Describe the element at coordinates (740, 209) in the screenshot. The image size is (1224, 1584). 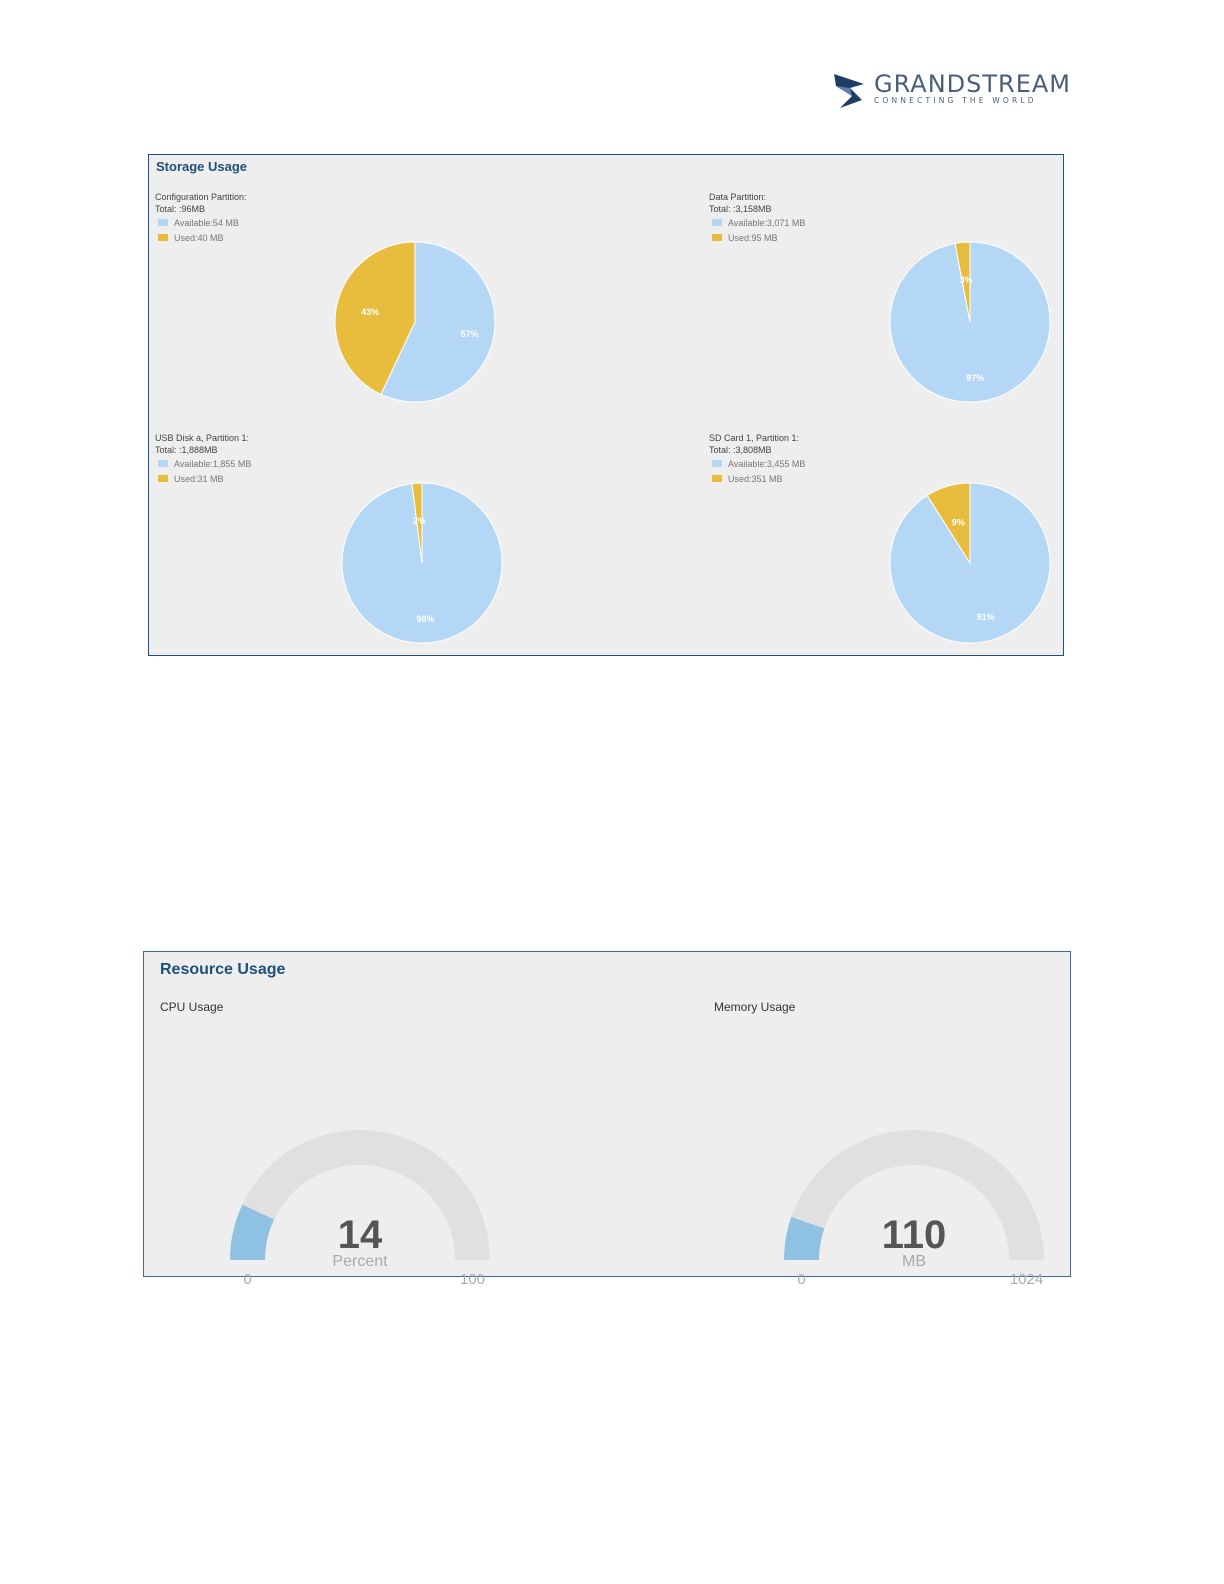
I see `partition-total: Total: :3,158MB` at that location.